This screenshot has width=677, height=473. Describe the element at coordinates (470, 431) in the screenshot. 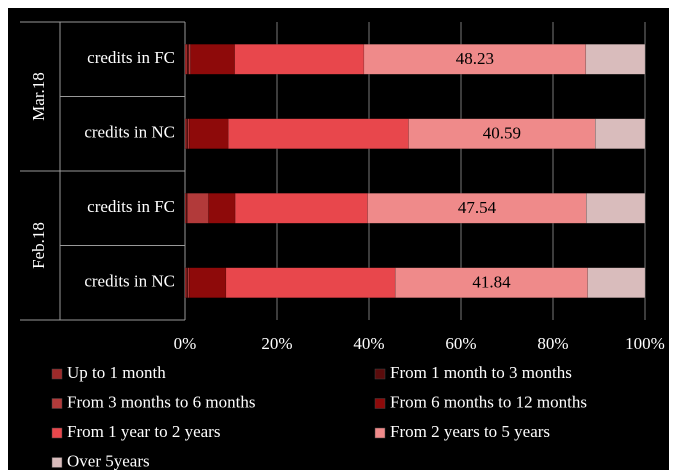

I see `legend-label: From 2 years to 5 years` at that location.